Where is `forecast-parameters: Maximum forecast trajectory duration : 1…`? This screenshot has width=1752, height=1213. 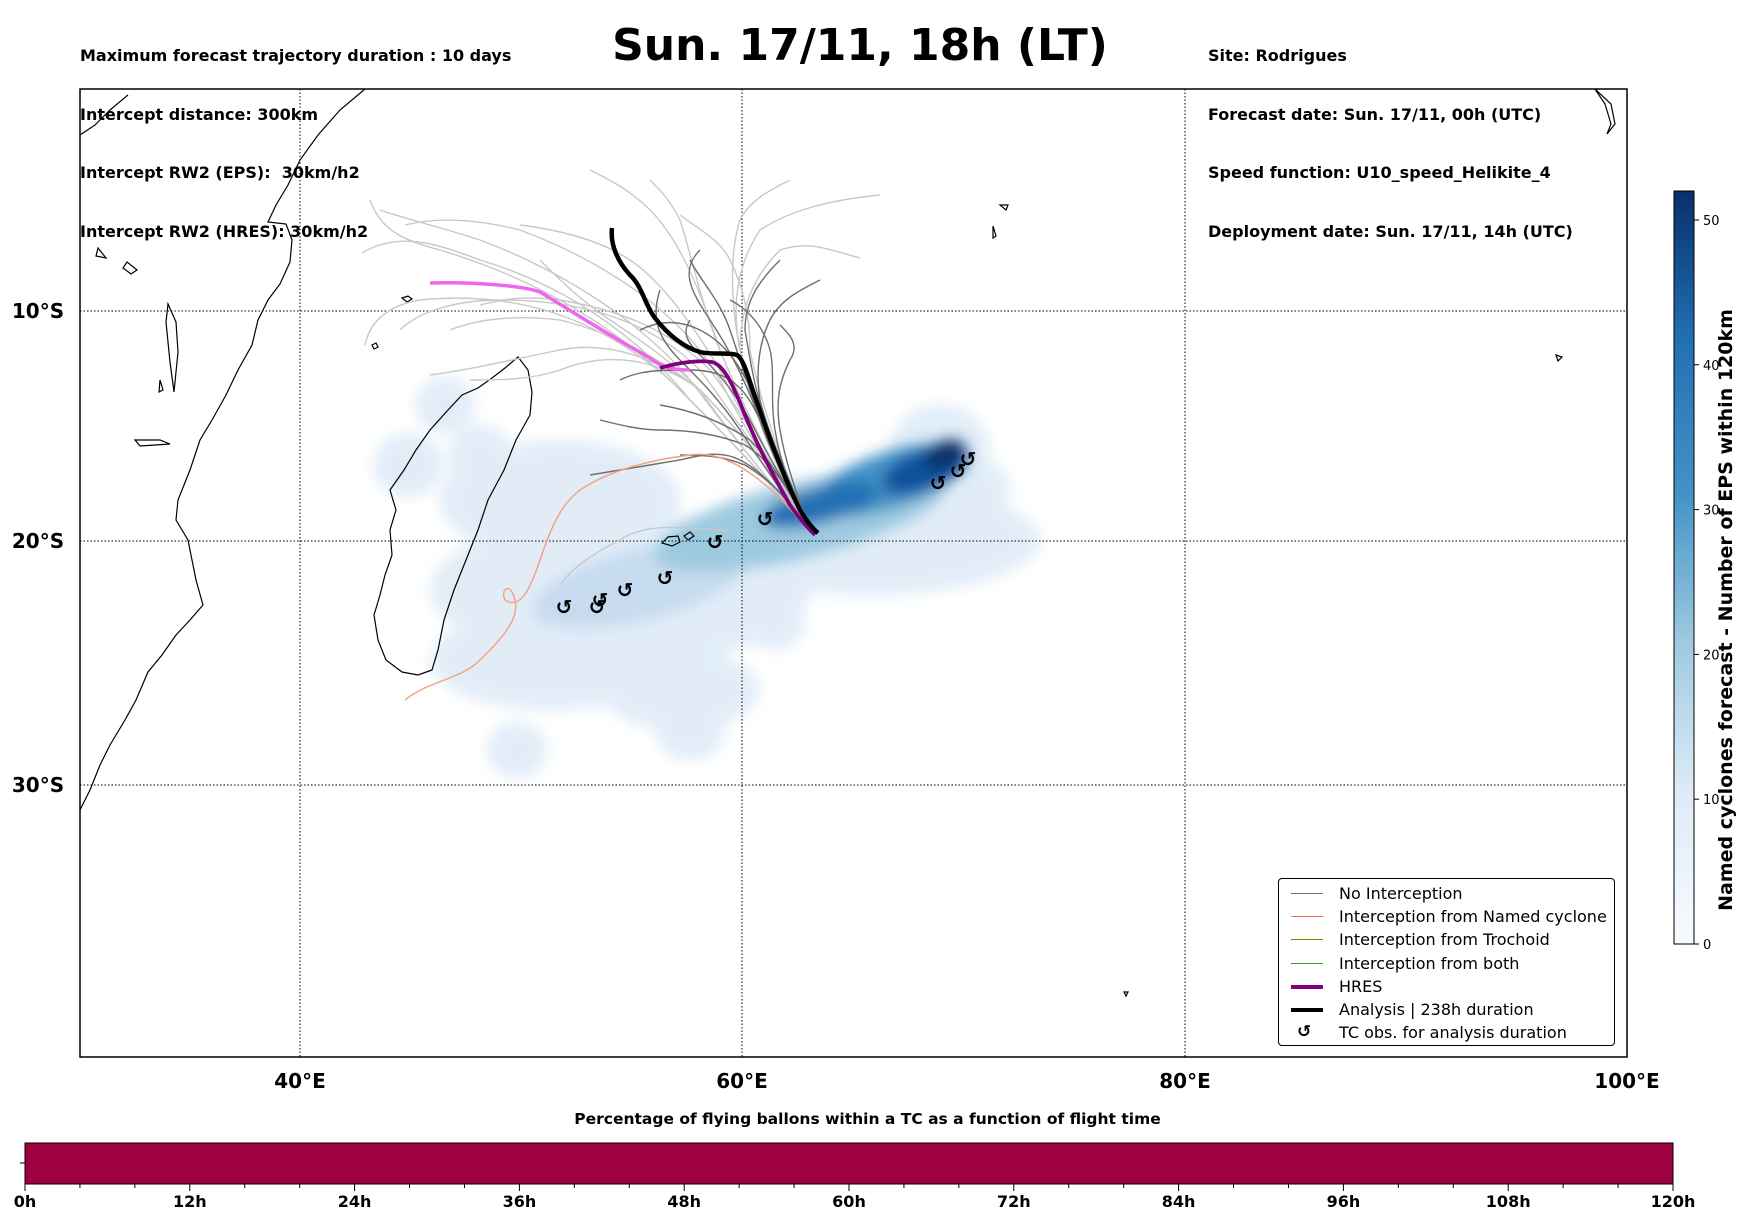
forecast-parameters: Maximum forecast trajectory duration : 1… is located at coordinates (295, 134).